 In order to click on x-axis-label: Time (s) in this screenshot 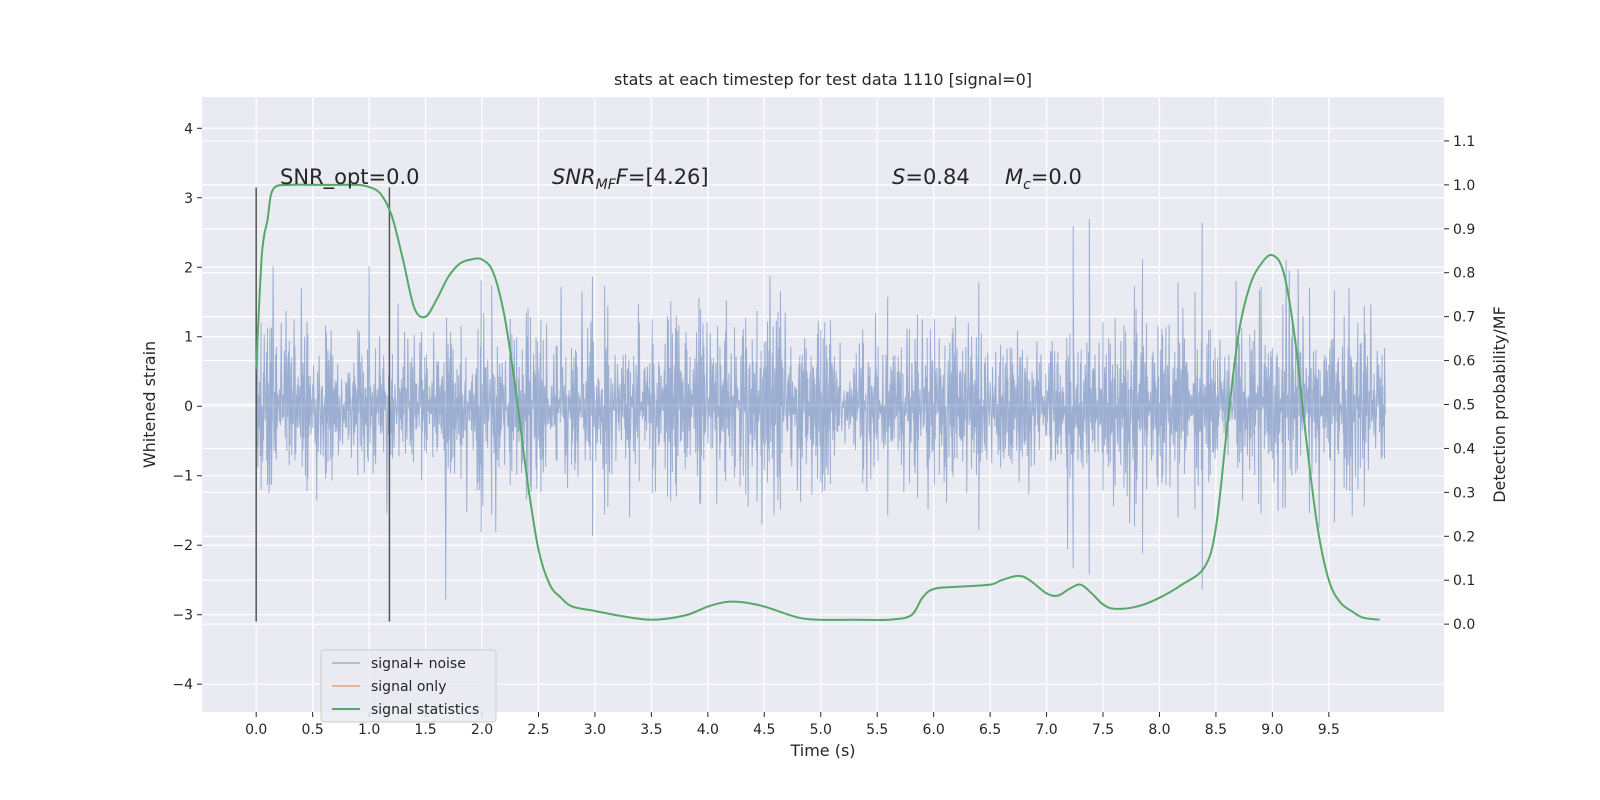, I will do `click(822, 750)`.